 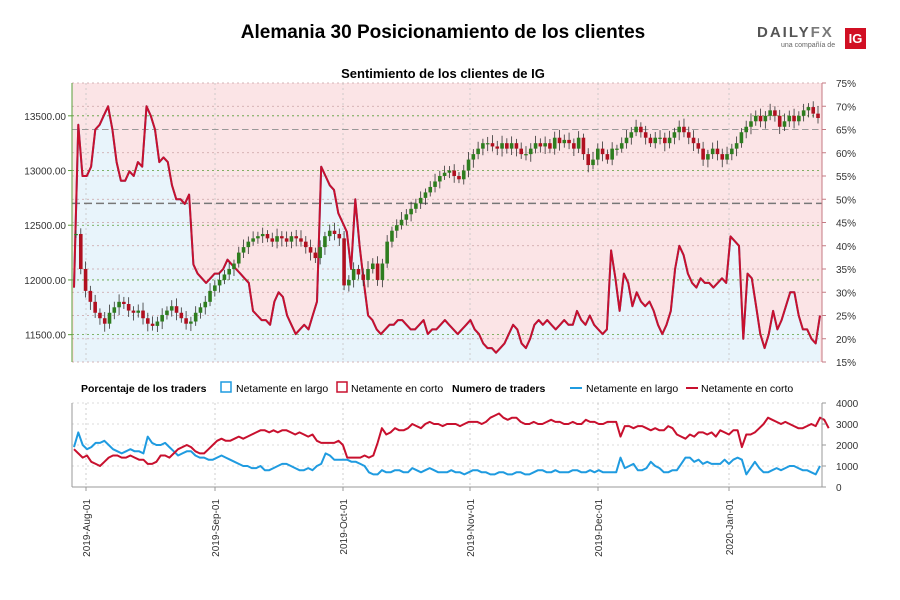 What do you see at coordinates (846, 270) in the screenshot?
I see `pct-tick-label: 35%` at bounding box center [846, 270].